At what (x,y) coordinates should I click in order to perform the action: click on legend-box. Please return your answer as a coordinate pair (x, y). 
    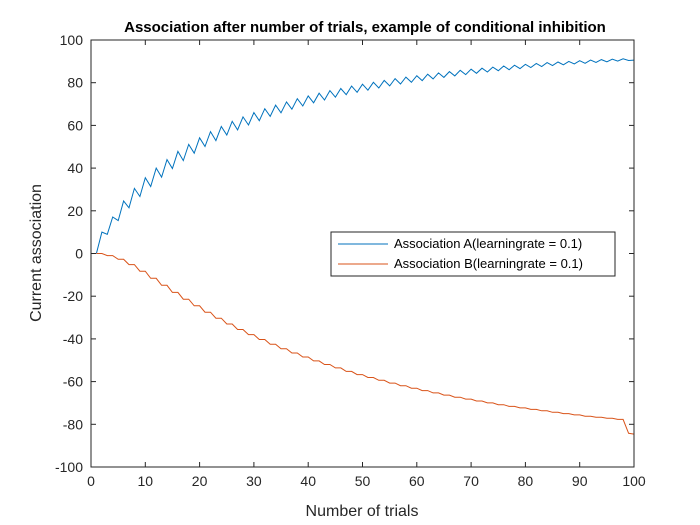
    Looking at the image, I should click on (473, 254).